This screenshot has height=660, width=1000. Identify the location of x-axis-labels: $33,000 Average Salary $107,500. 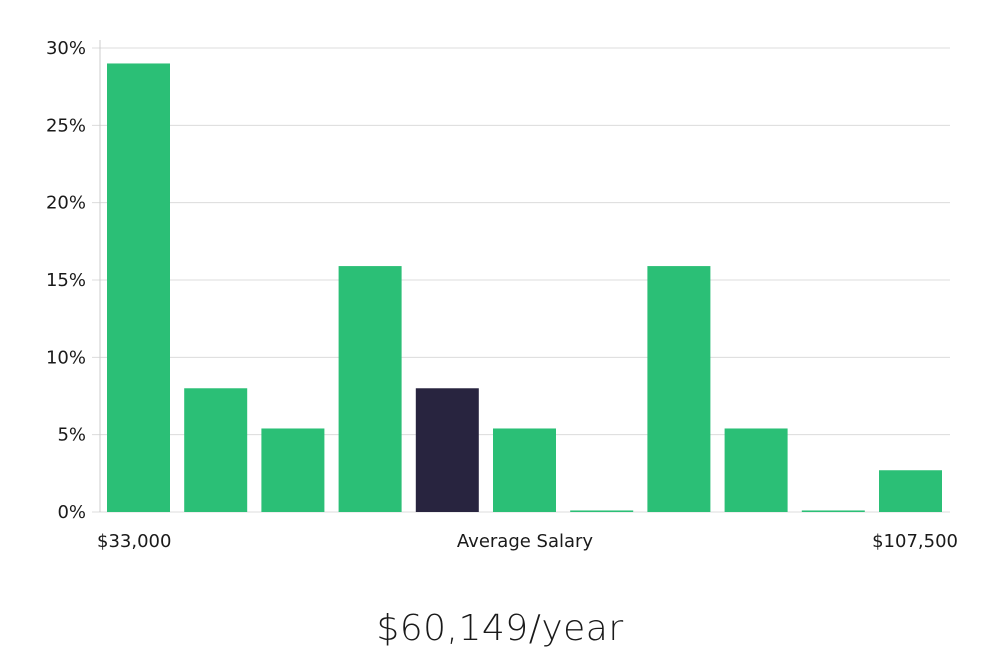
(527, 541).